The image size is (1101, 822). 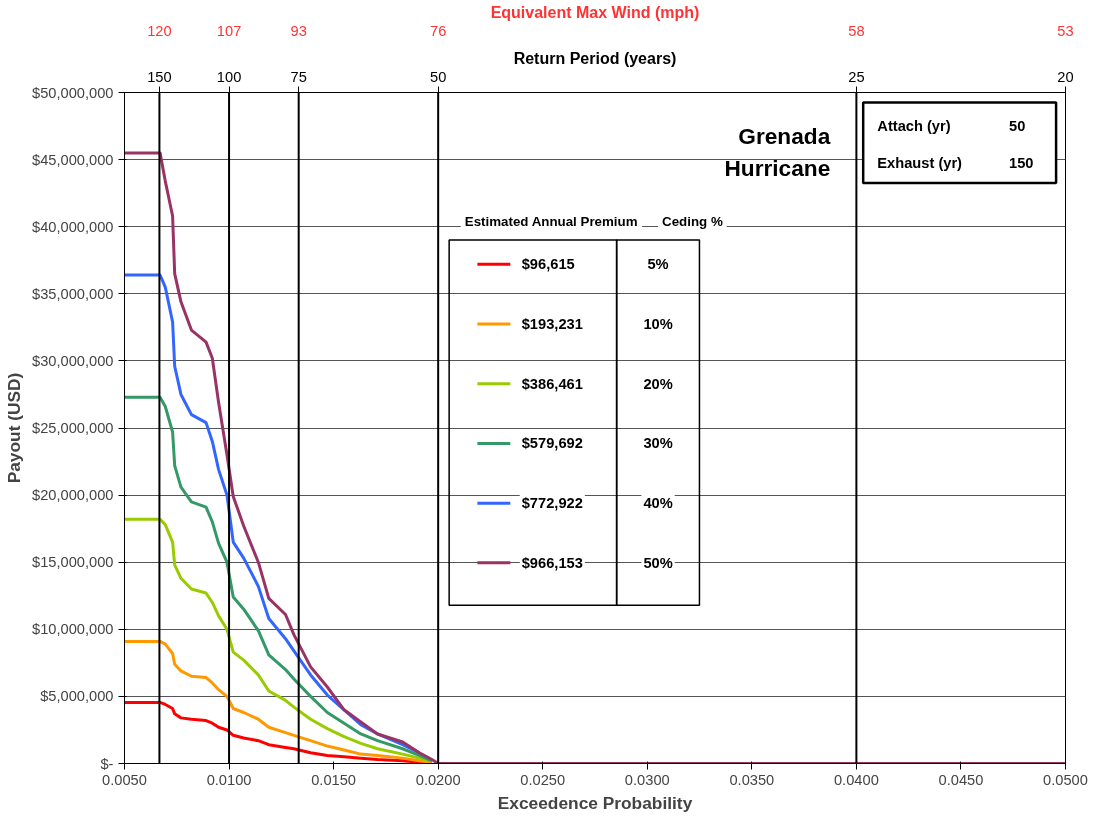 What do you see at coordinates (692, 221) in the screenshot?
I see `annotation: Ceding %` at bounding box center [692, 221].